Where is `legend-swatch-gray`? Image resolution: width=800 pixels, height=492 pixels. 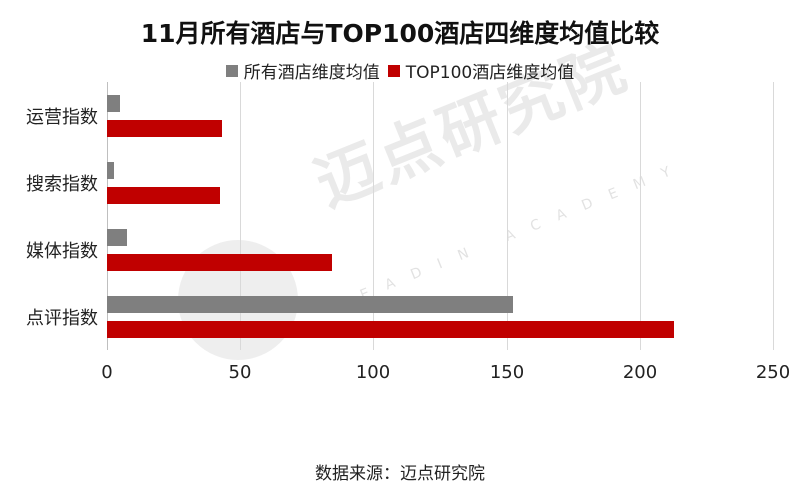
legend-swatch-gray is located at coordinates (231, 70).